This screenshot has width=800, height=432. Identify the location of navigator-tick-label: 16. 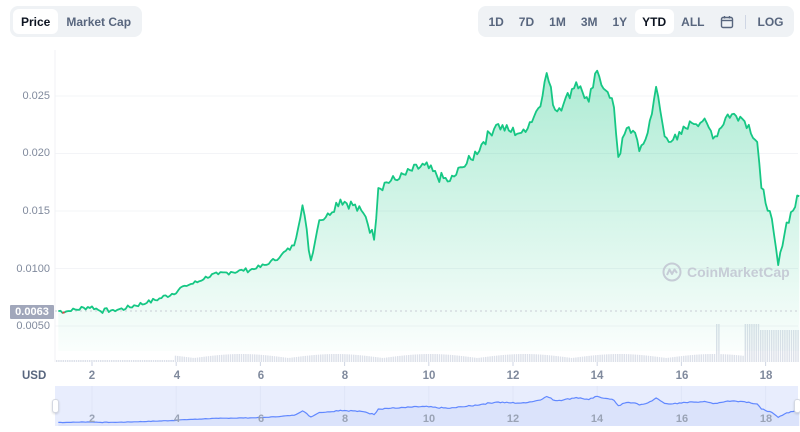
(682, 419).